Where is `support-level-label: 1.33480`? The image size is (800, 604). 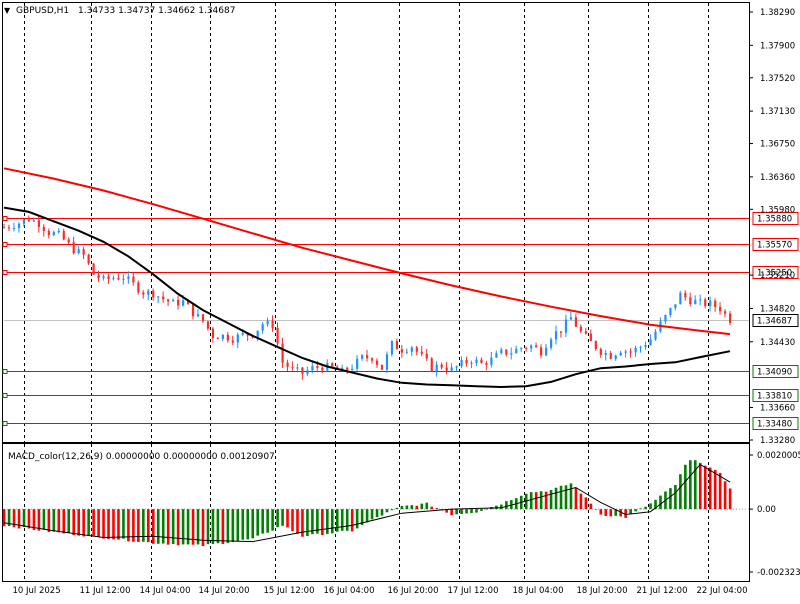 support-level-label: 1.33480 is located at coordinates (774, 425).